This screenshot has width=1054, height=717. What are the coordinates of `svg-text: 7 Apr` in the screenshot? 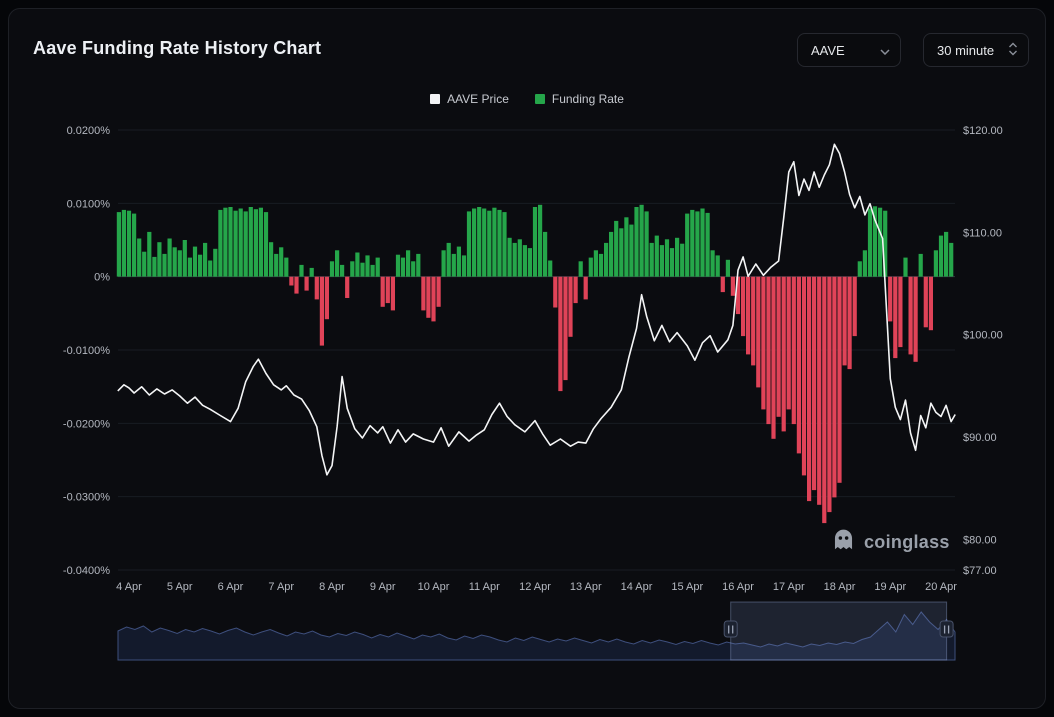 It's located at (281, 587).